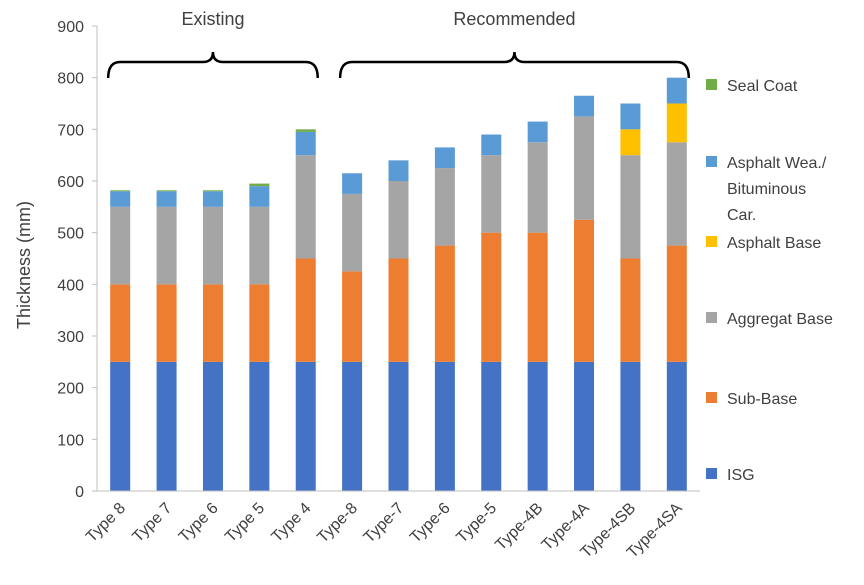 The image size is (864, 585). What do you see at coordinates (70, 79) in the screenshot?
I see `y-tick-label: 800` at bounding box center [70, 79].